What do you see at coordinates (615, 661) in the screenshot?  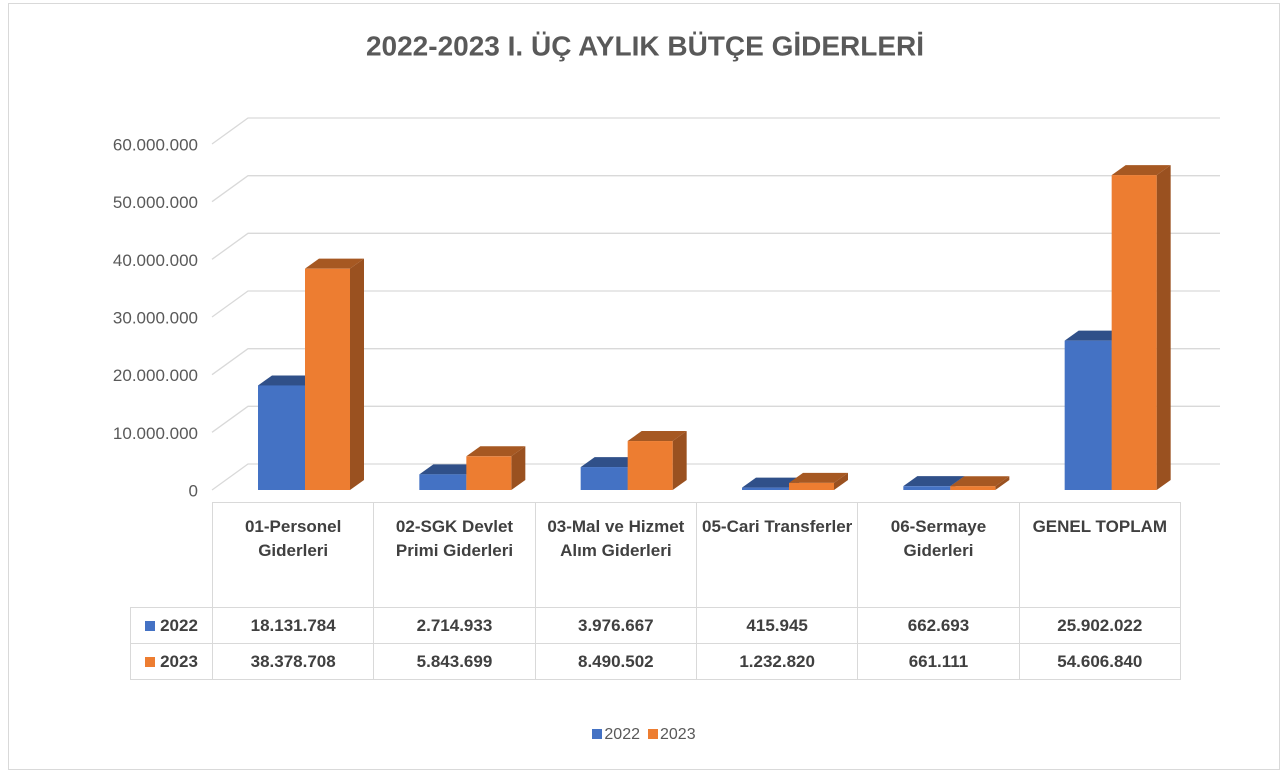 I see `value-cell: 8.490.502` at bounding box center [615, 661].